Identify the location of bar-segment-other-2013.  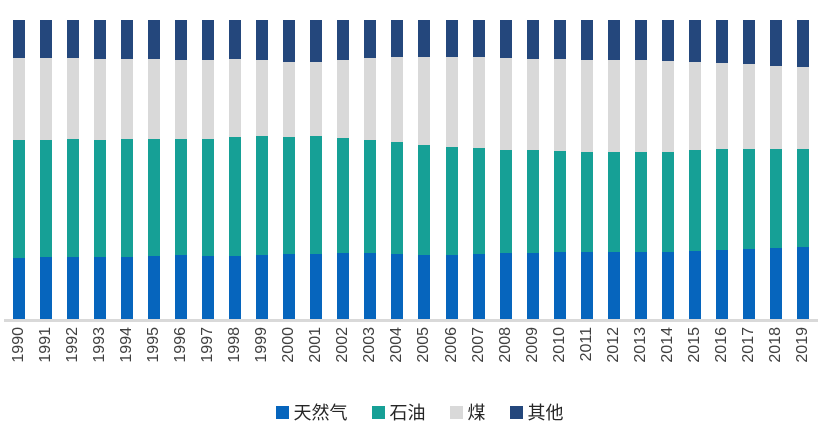
(640, 40).